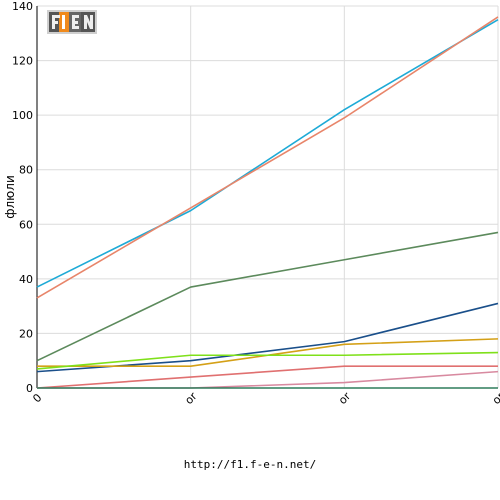 This screenshot has height=500, width=500. What do you see at coordinates (10, 197) in the screenshot?
I see `y-axis-title: флюли` at bounding box center [10, 197].